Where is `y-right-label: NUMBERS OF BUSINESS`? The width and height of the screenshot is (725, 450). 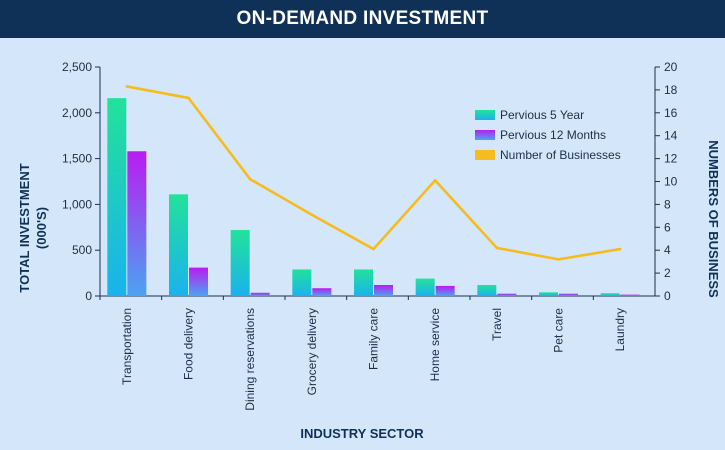 y-right-label: NUMBERS OF BUSINESS is located at coordinates (713, 219).